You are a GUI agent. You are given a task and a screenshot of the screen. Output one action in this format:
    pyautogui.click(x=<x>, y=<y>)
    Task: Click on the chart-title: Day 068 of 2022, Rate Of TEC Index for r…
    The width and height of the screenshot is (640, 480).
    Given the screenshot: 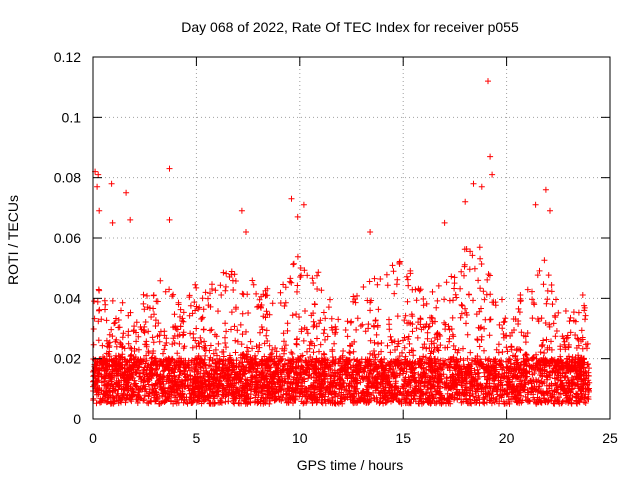 What is the action you would take?
    pyautogui.click(x=350, y=27)
    